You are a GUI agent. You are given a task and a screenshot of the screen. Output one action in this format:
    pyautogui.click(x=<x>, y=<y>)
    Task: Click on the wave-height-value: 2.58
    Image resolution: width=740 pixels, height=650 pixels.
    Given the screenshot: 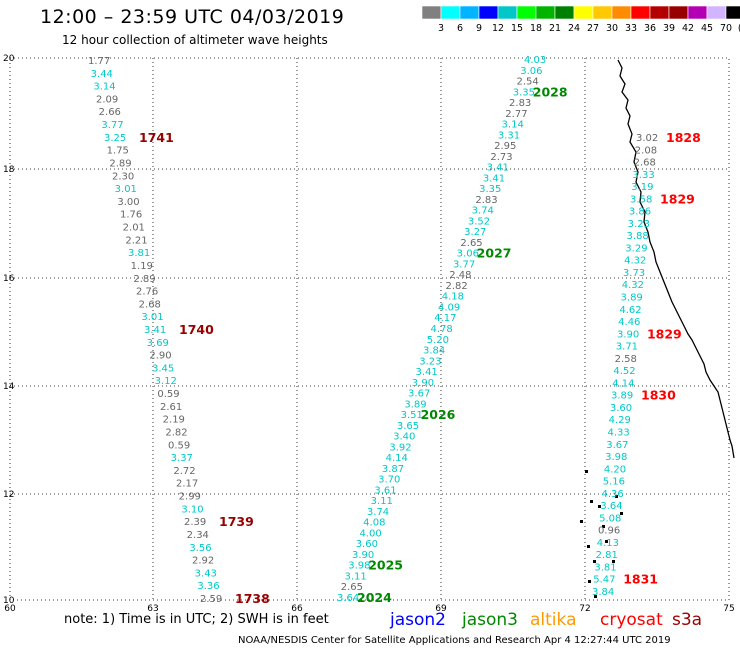 What is the action you would take?
    pyautogui.click(x=626, y=359)
    